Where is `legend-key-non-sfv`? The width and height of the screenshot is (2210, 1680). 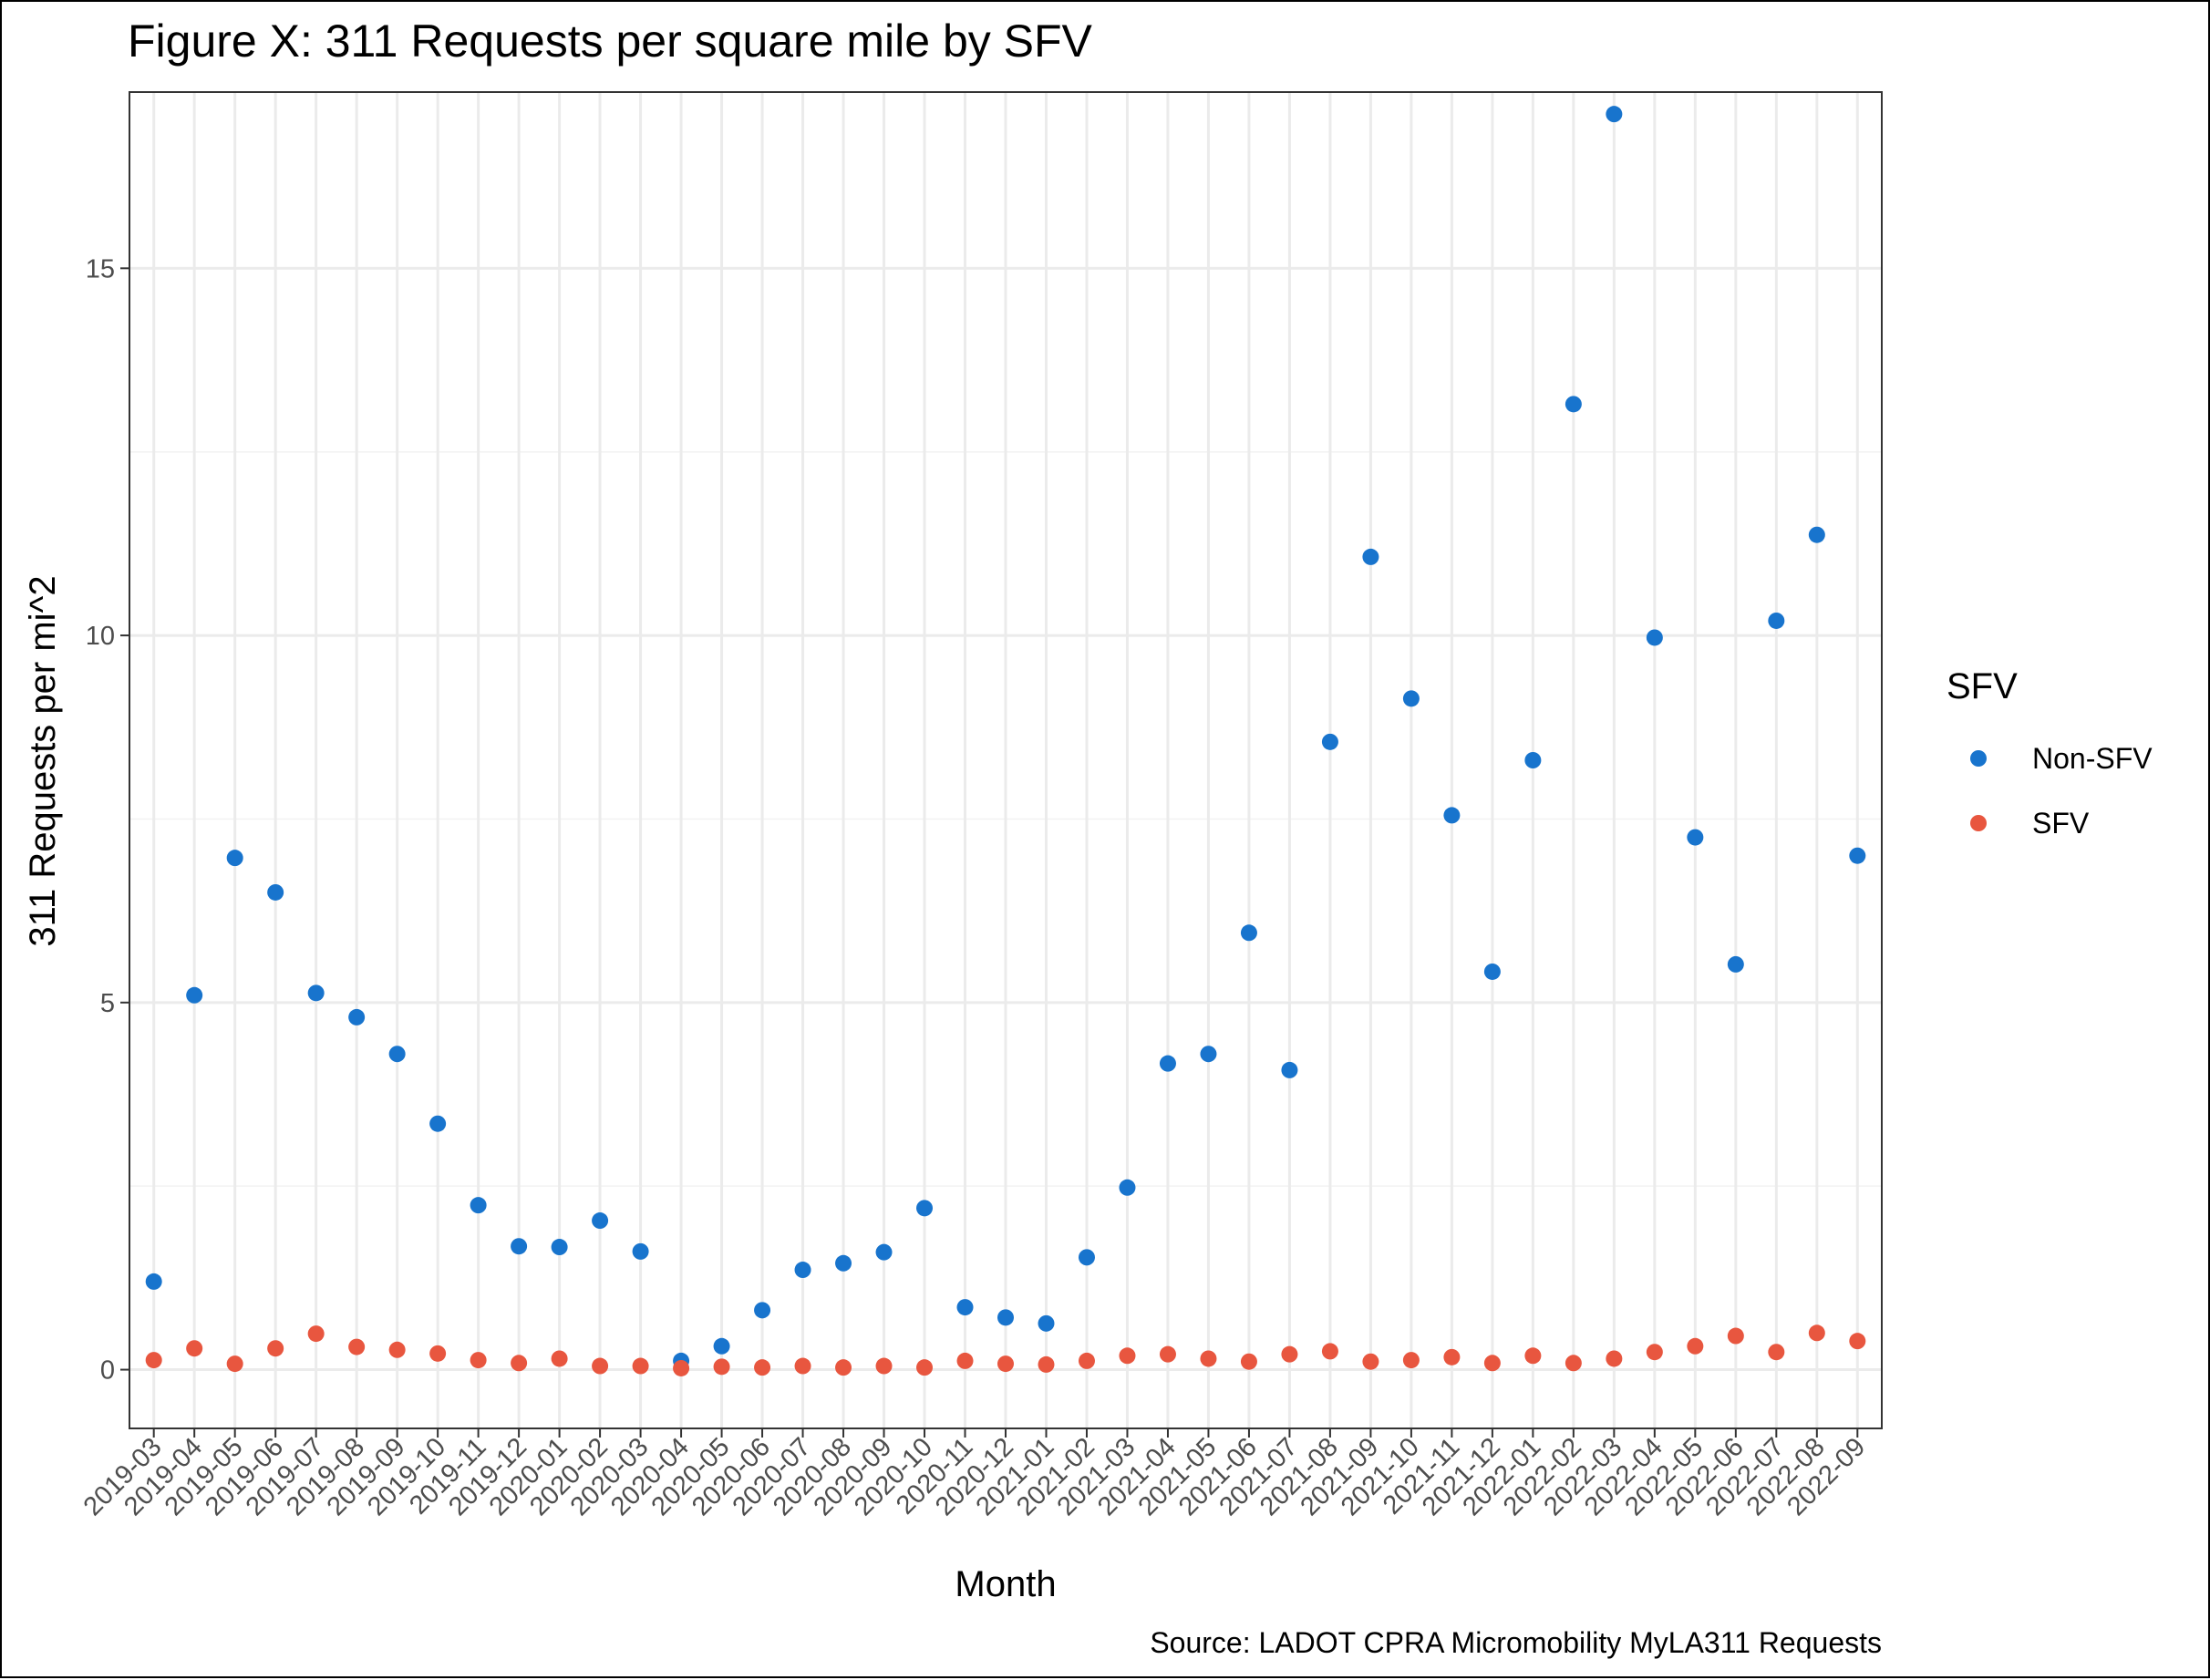 legend-key-non-sfv is located at coordinates (1978, 759).